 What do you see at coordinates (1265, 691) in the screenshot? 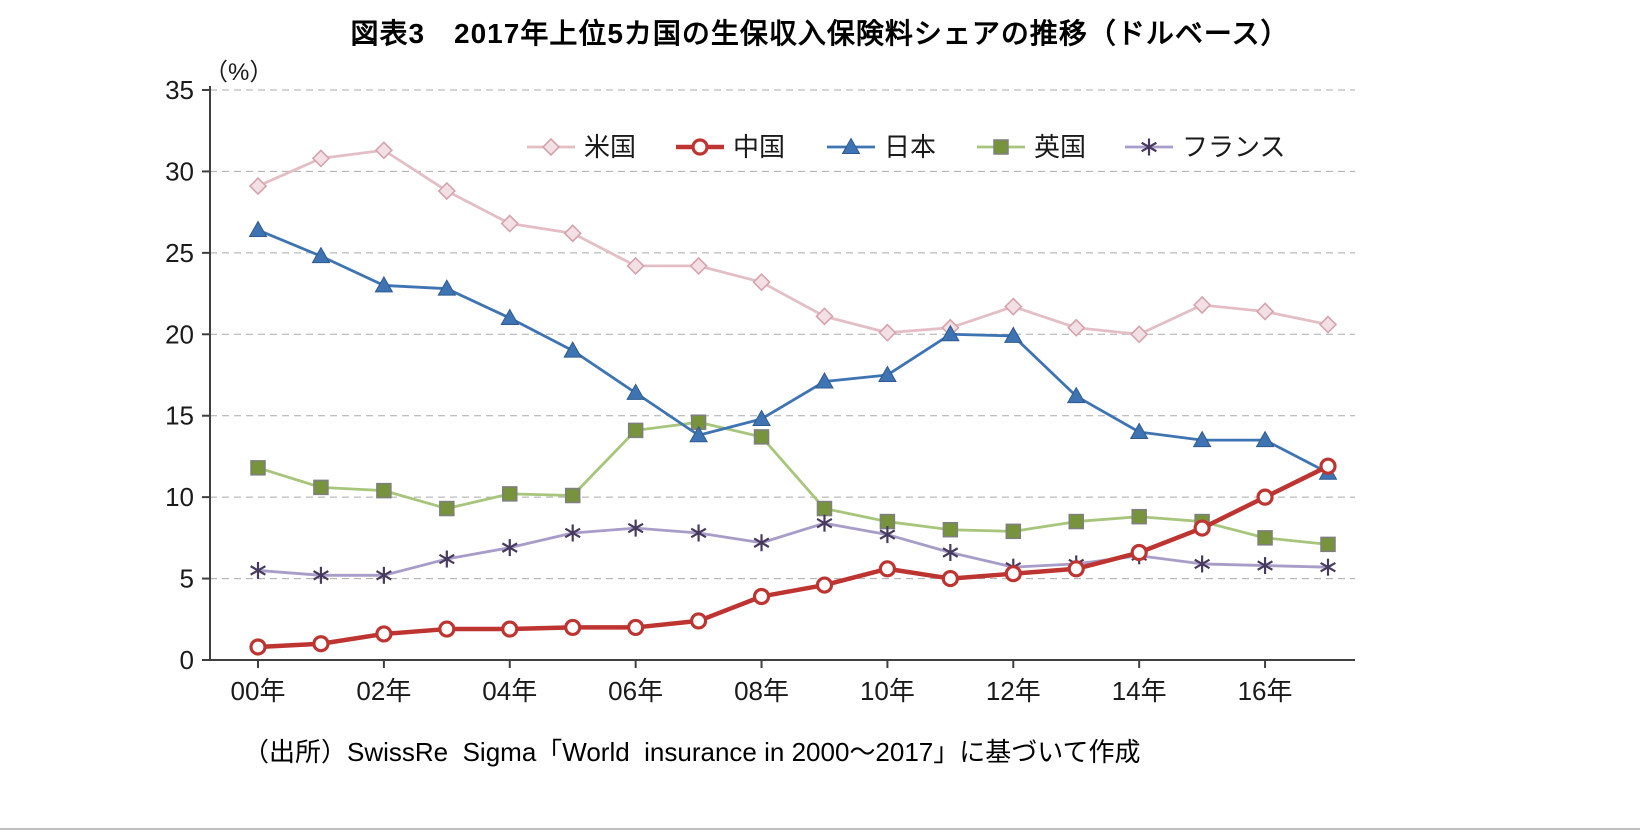
I see `svg-text: 16年` at bounding box center [1265, 691].